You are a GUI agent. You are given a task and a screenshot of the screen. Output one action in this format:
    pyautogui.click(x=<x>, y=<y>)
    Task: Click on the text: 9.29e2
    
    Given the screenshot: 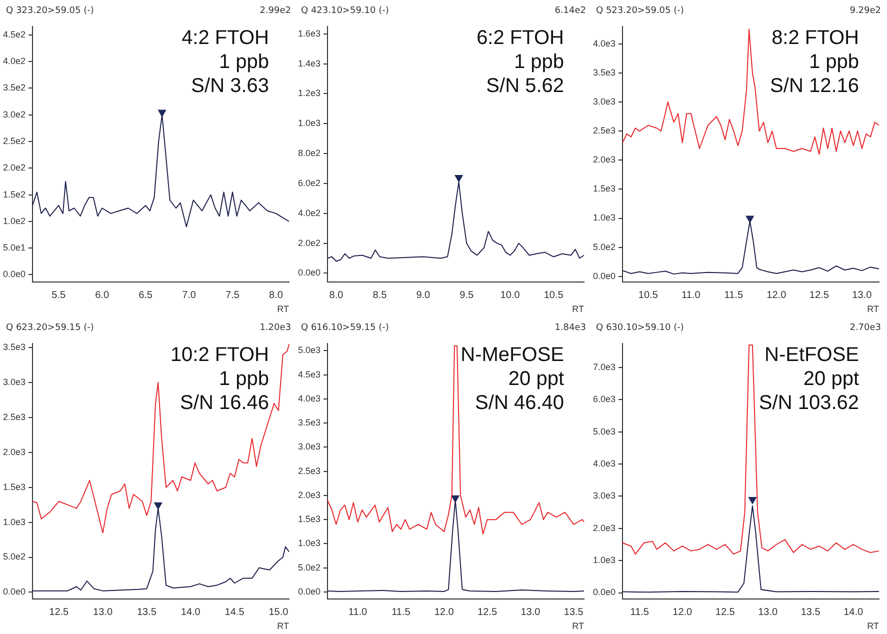 What is the action you would take?
    pyautogui.click(x=865, y=11)
    